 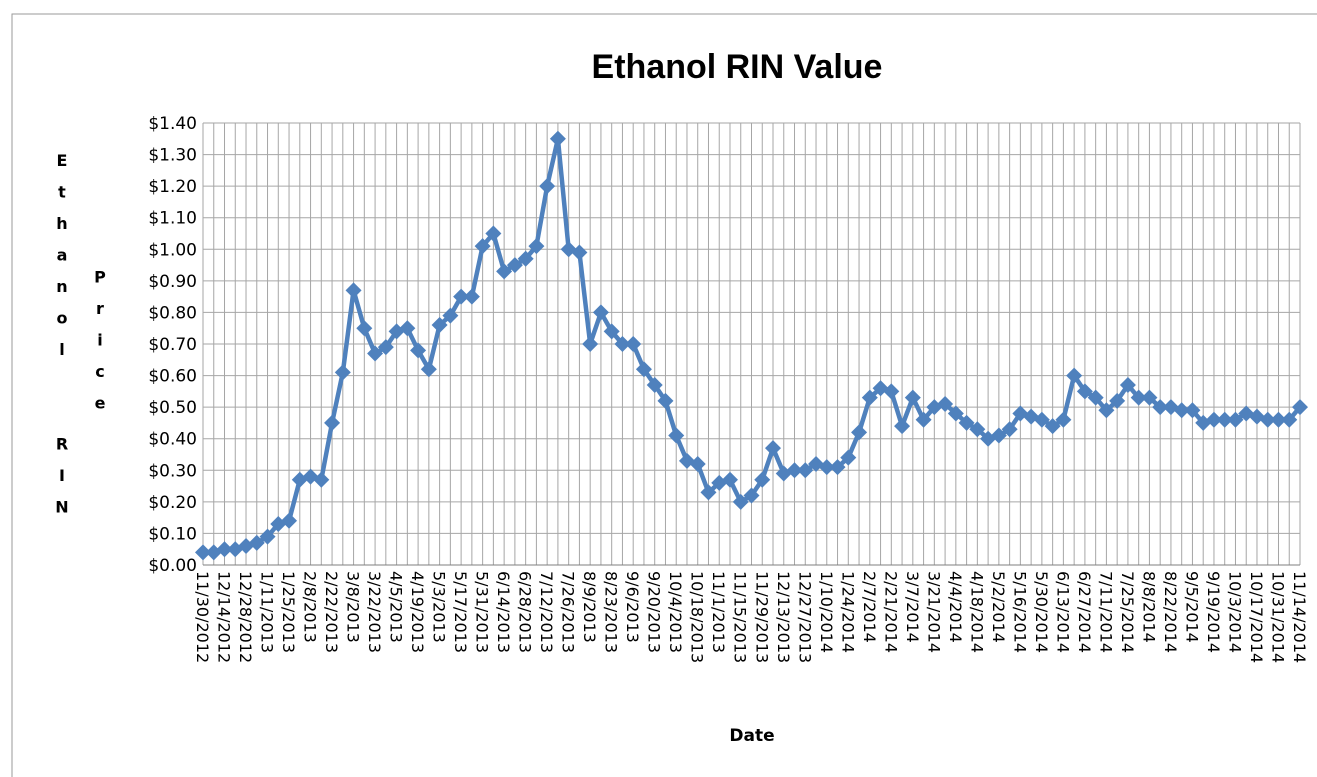 What do you see at coordinates (353, 607) in the screenshot?
I see `x-tick-label: 3/8/2013` at bounding box center [353, 607].